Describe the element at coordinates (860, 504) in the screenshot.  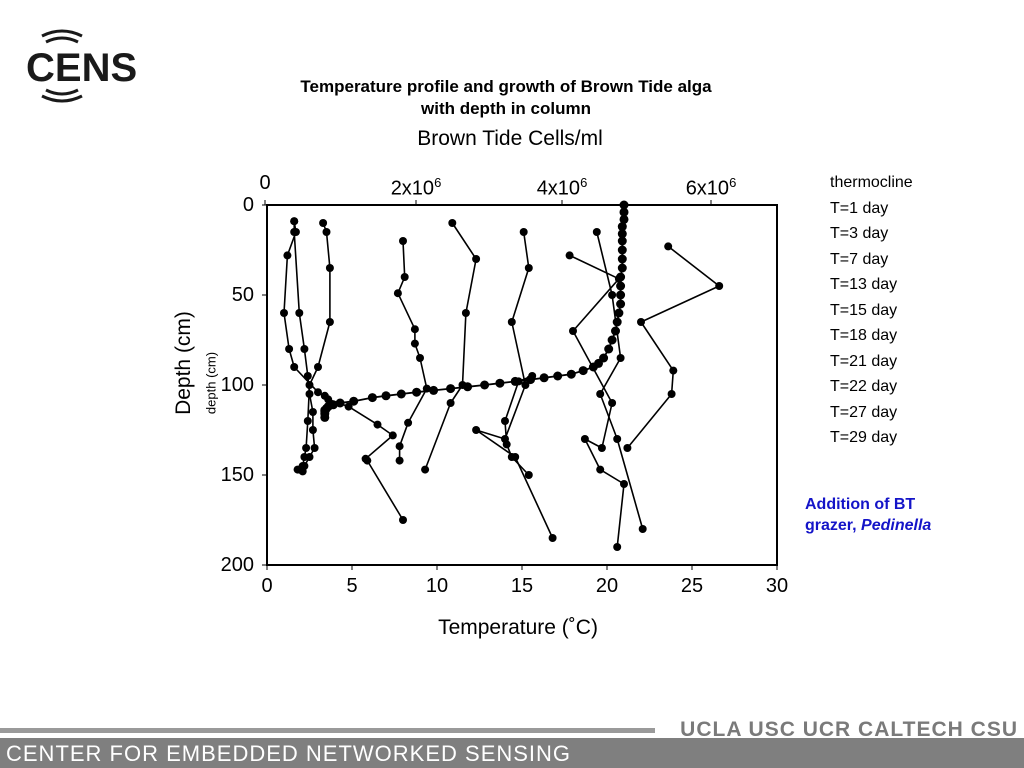
I see `annotation-line1: Addition of BT` at that location.